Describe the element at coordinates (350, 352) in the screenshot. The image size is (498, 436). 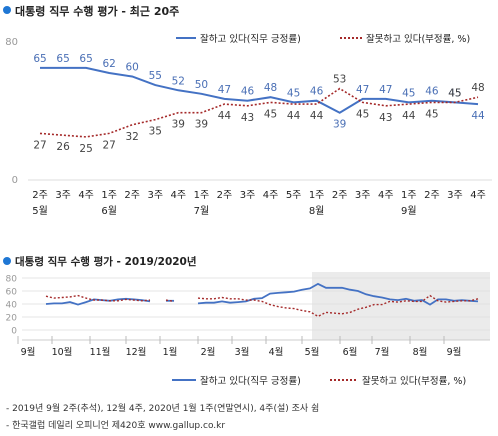
I see `chart2-month-label: 6월` at that location.